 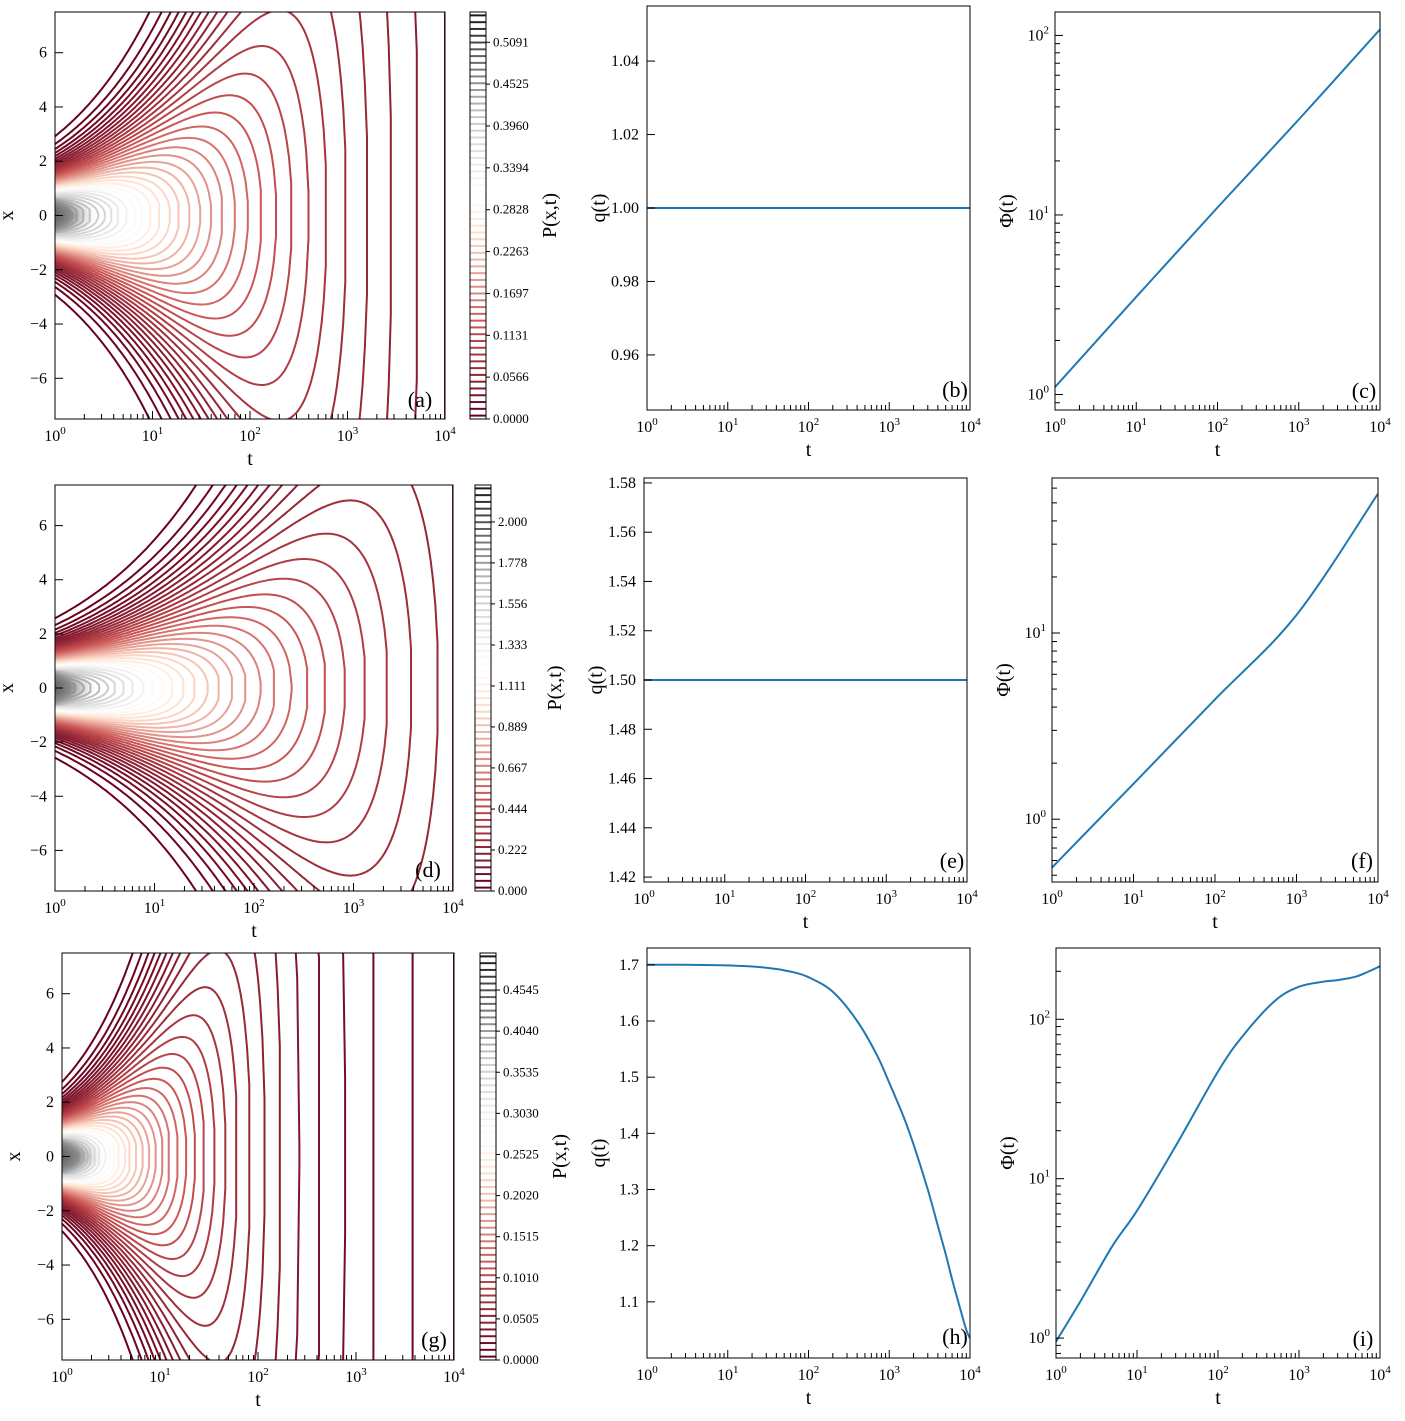 I want to click on colorbar-tick-label: 0.4545, so click(x=521, y=989).